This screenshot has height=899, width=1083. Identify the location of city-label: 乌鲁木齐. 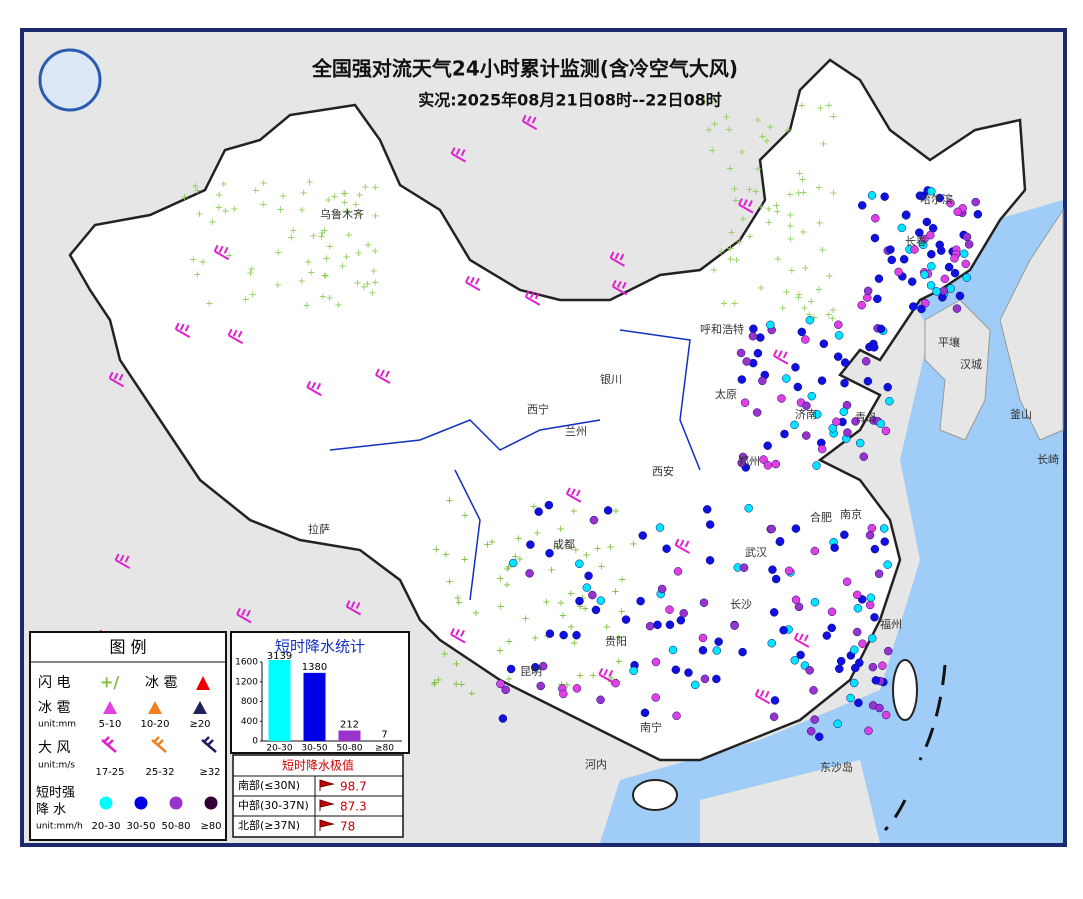
(342, 214).